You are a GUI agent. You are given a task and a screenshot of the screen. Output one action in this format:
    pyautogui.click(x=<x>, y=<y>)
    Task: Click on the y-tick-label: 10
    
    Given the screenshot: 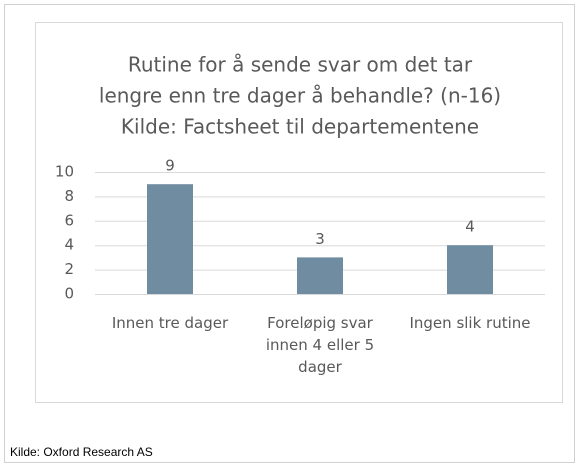 What is the action you would take?
    pyautogui.click(x=64, y=172)
    